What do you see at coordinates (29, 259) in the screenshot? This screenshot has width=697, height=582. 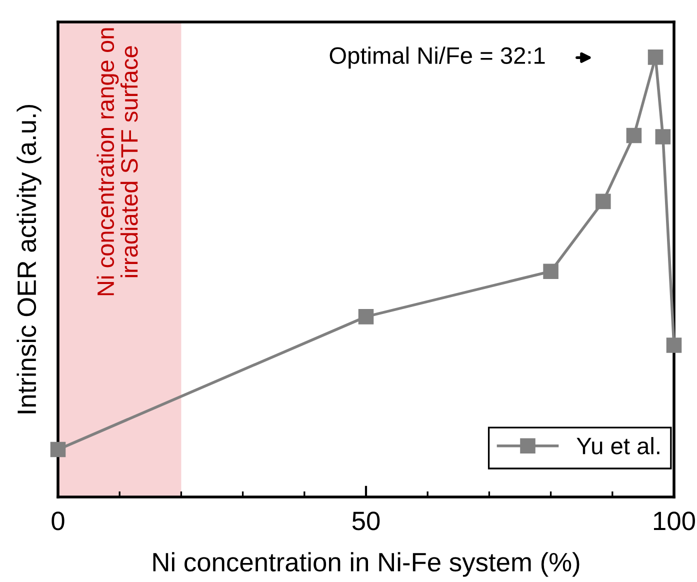 I see `y-axis-title: Intrinsic OER activity (a.u.)` at bounding box center [29, 259].